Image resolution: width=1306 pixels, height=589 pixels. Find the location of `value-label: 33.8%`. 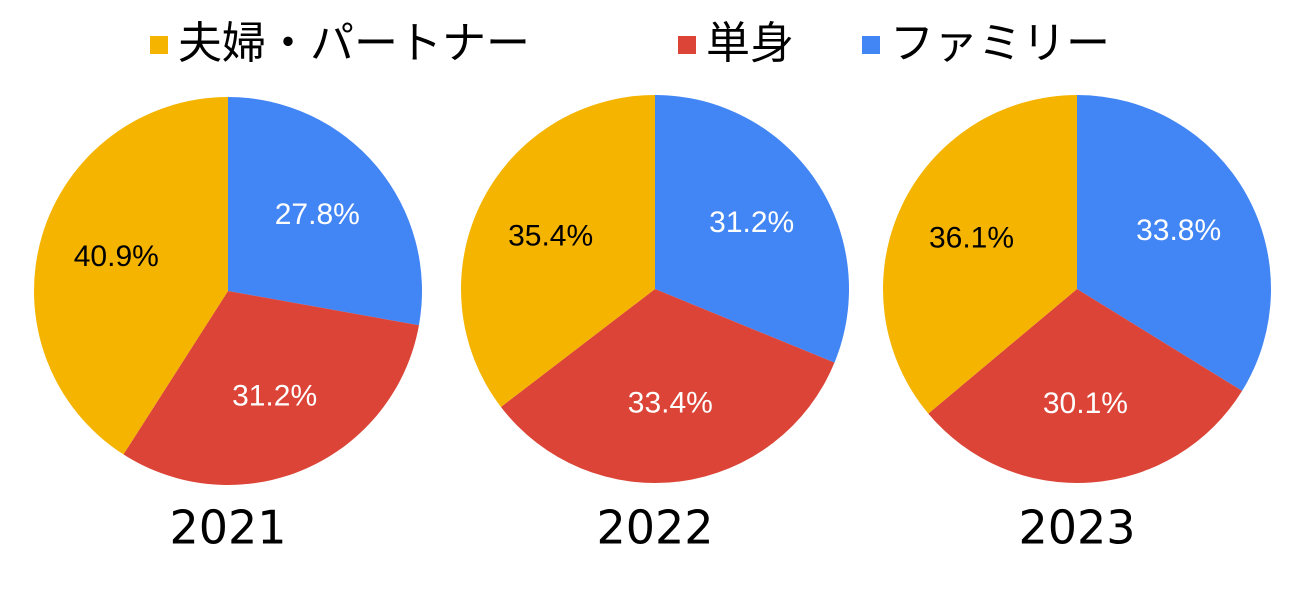

value-label: 33.8% is located at coordinates (1178, 230).